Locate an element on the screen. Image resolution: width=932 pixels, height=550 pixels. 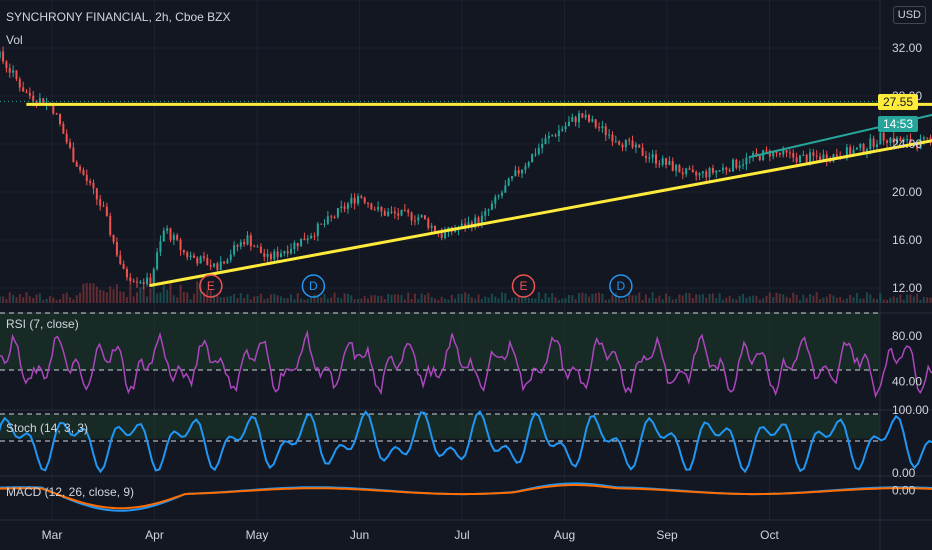
dividend-event-icon is located at coordinates (621, 286).